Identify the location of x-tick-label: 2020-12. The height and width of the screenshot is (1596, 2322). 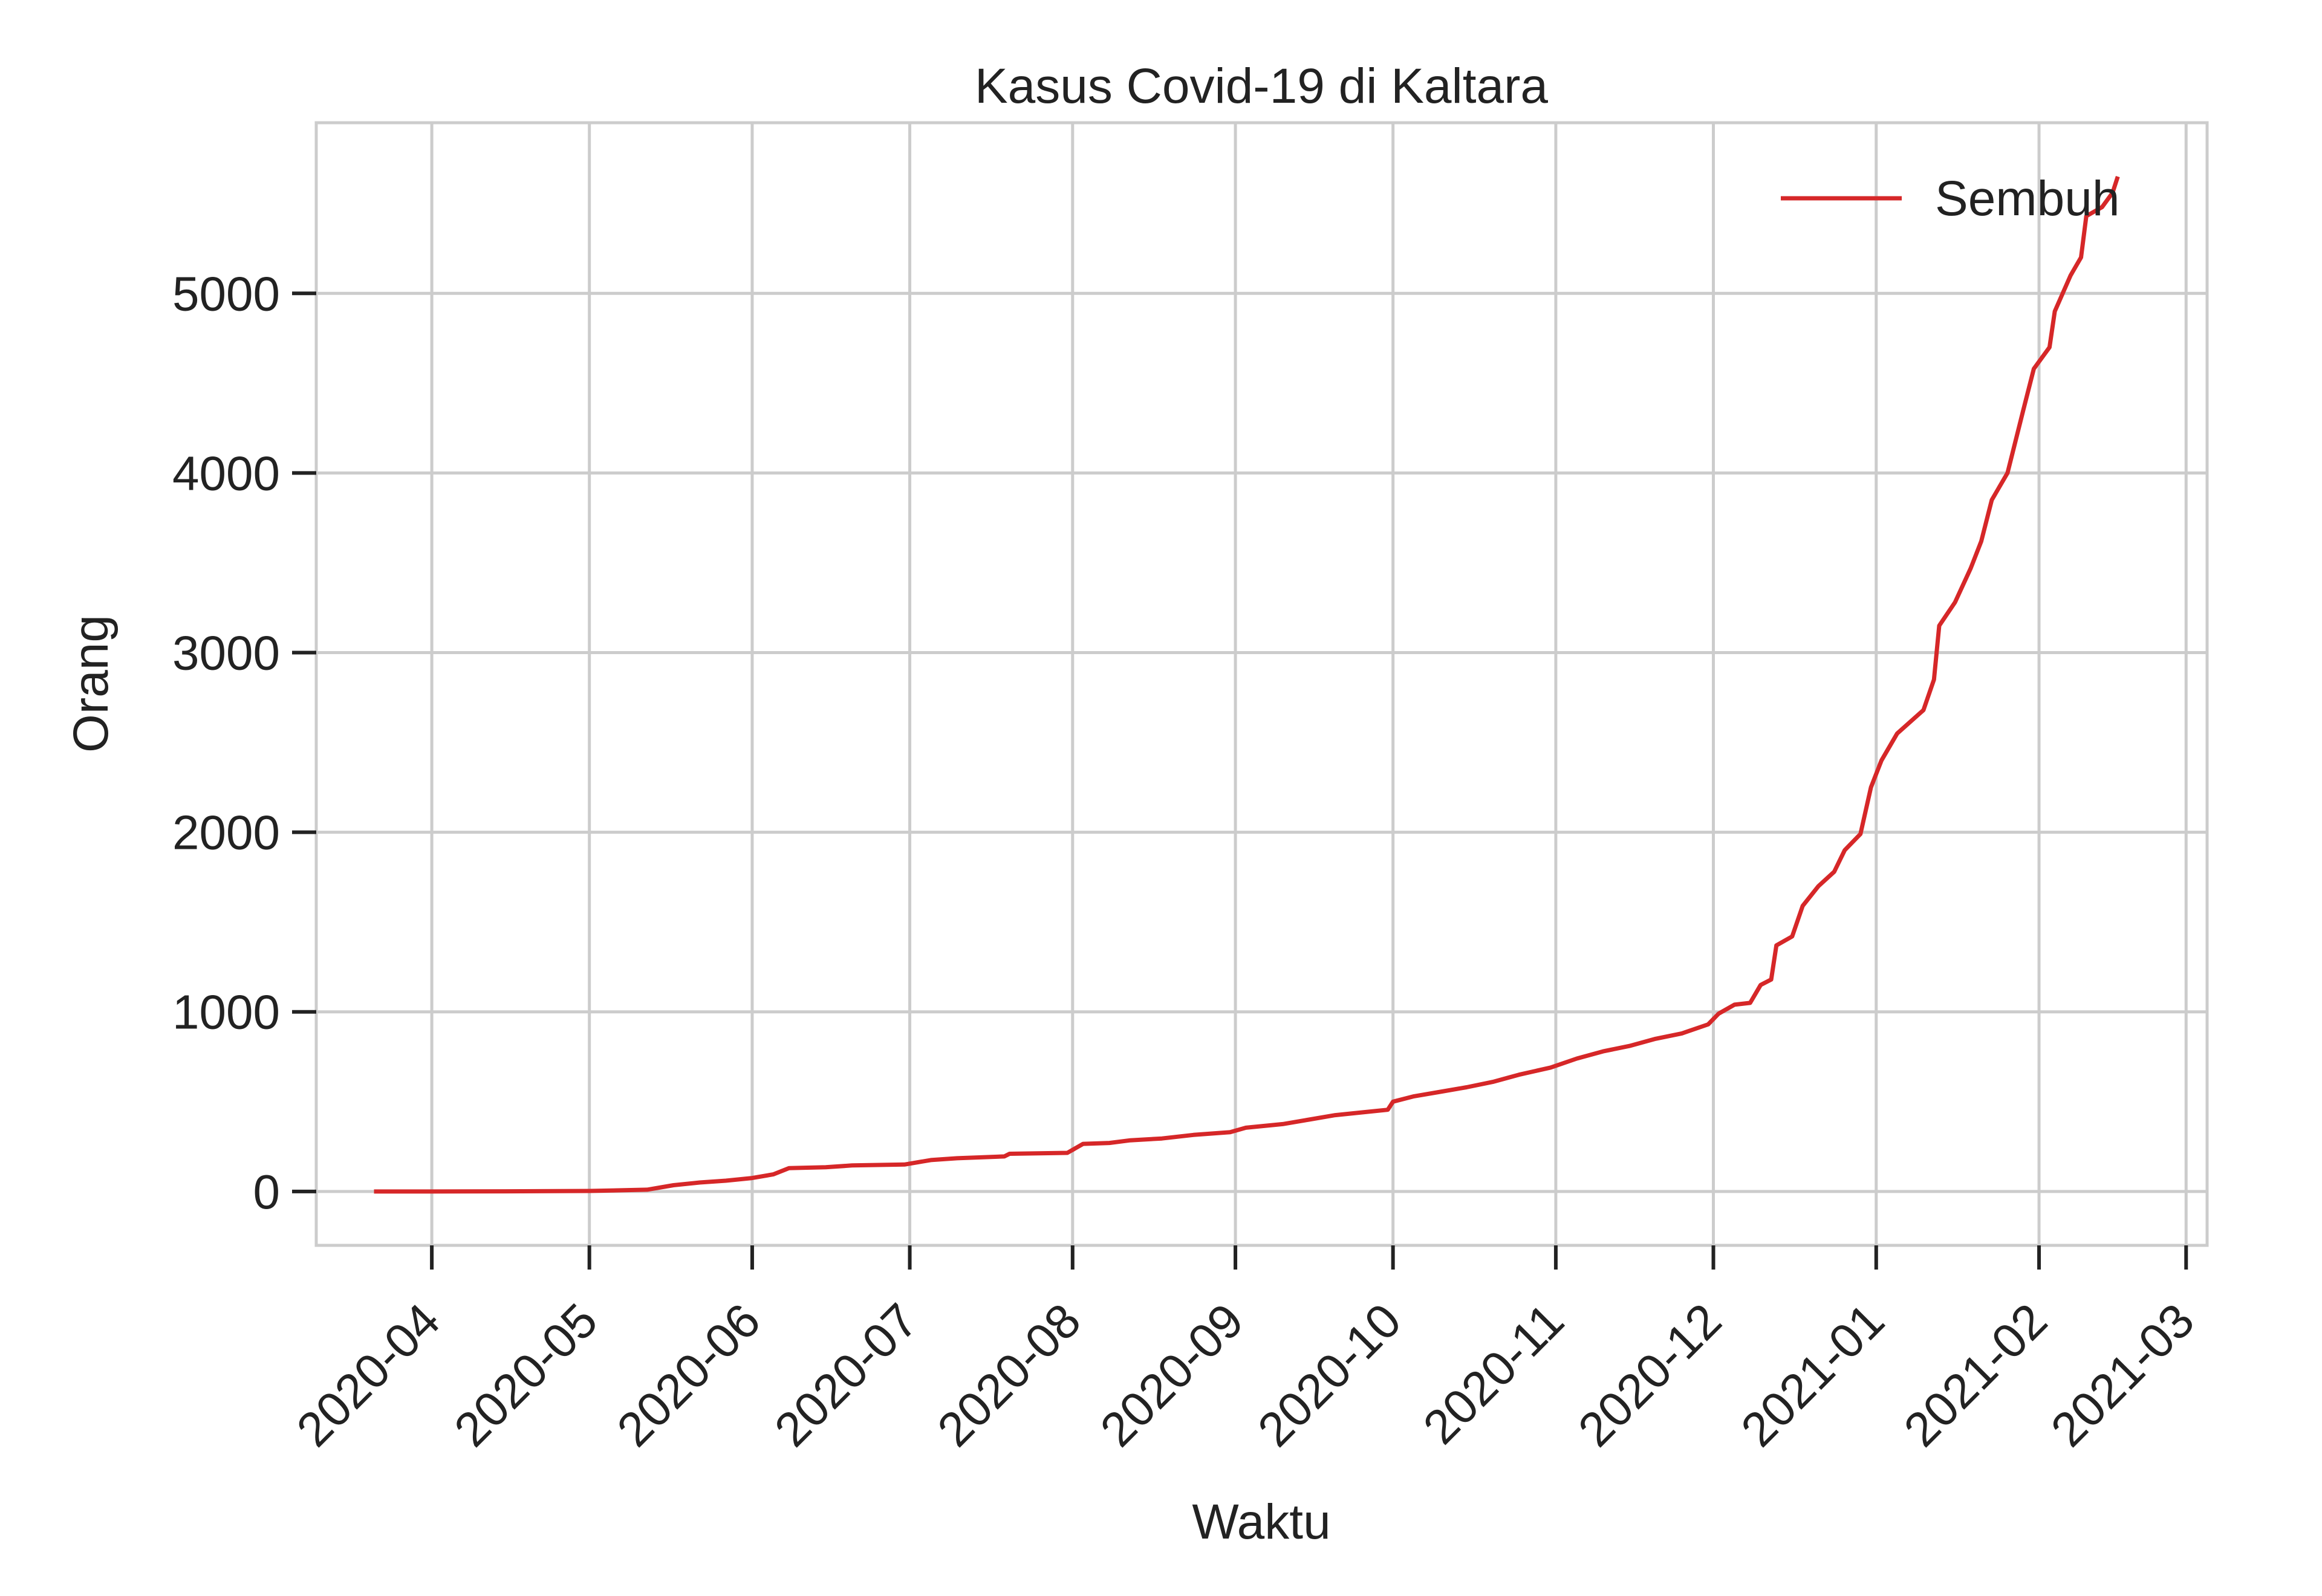
(1650, 1375).